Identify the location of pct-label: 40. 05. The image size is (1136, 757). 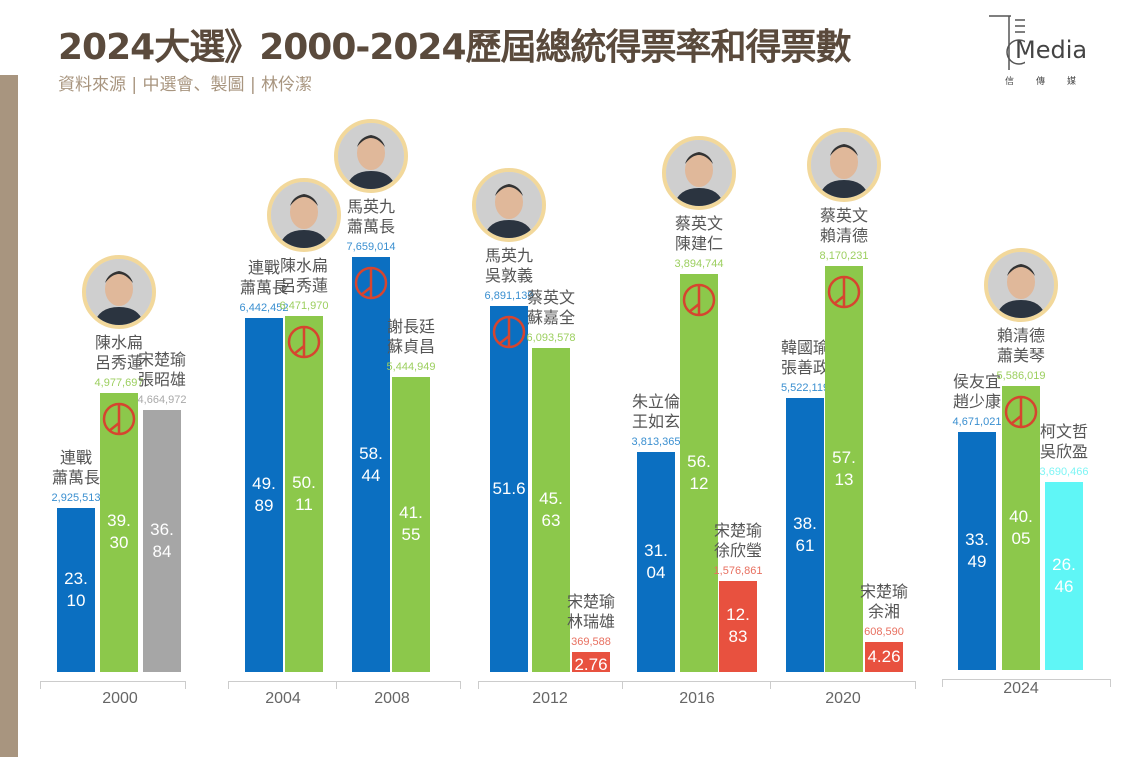
(1021, 527).